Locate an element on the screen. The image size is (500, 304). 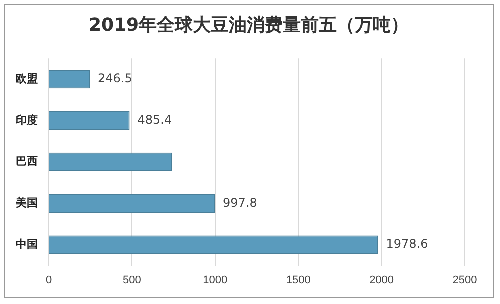
data-label: 997.8 is located at coordinates (240, 203).